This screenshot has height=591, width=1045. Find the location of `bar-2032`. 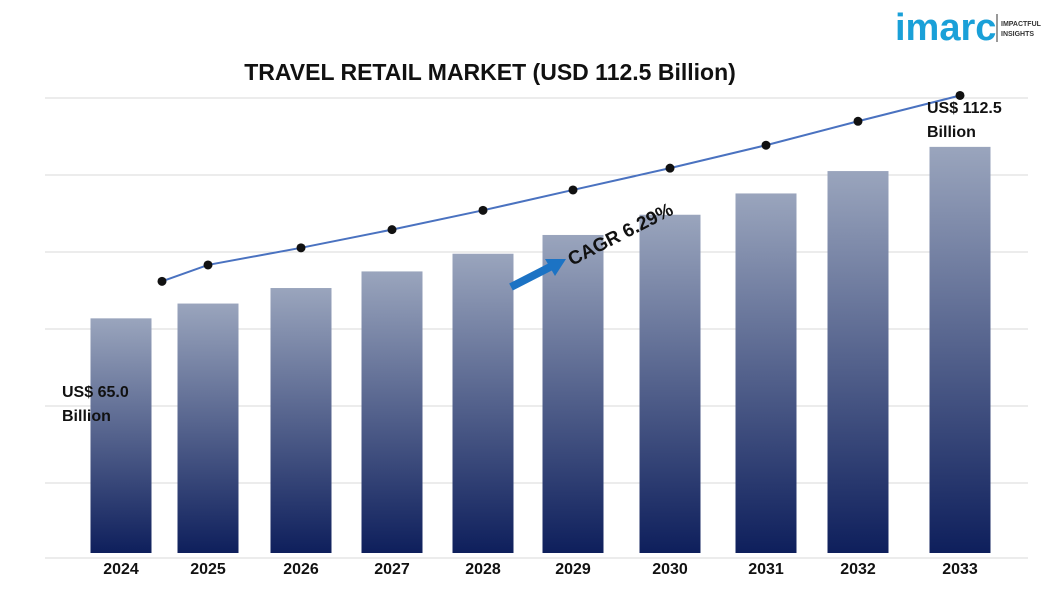

bar-2032 is located at coordinates (858, 362).